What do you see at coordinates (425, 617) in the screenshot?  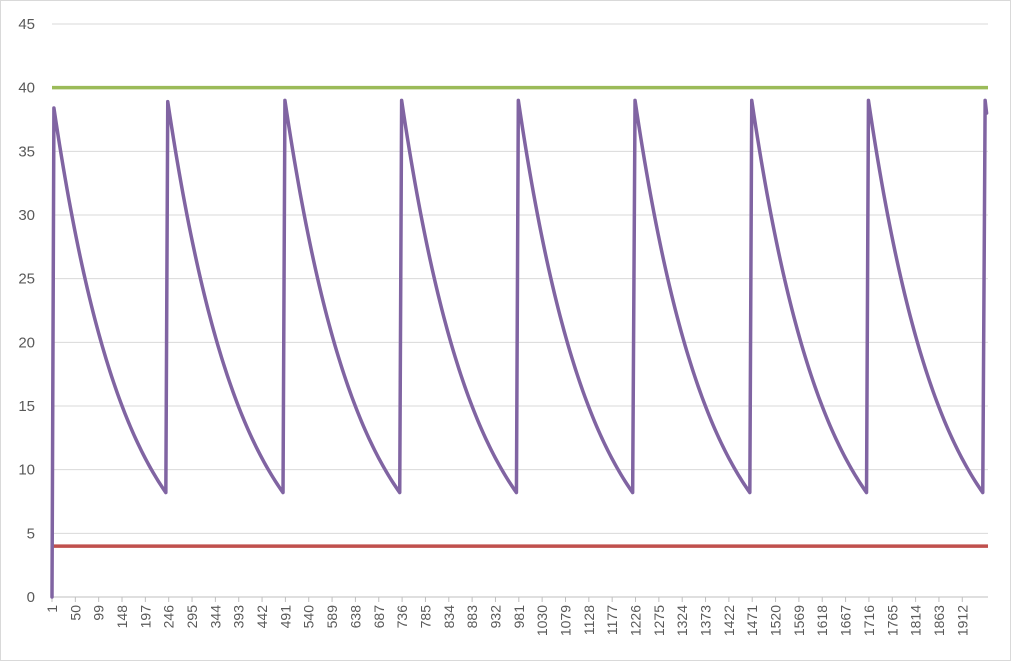 I see `x-tick-label: 785` at bounding box center [425, 617].